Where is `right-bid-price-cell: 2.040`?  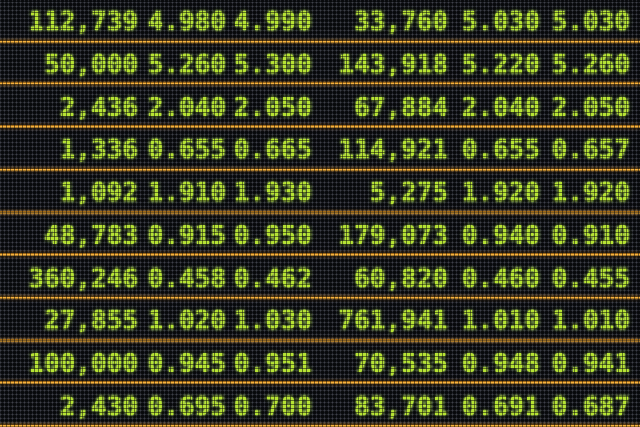 right-bid-price-cell: 2.040 is located at coordinates (500, 107).